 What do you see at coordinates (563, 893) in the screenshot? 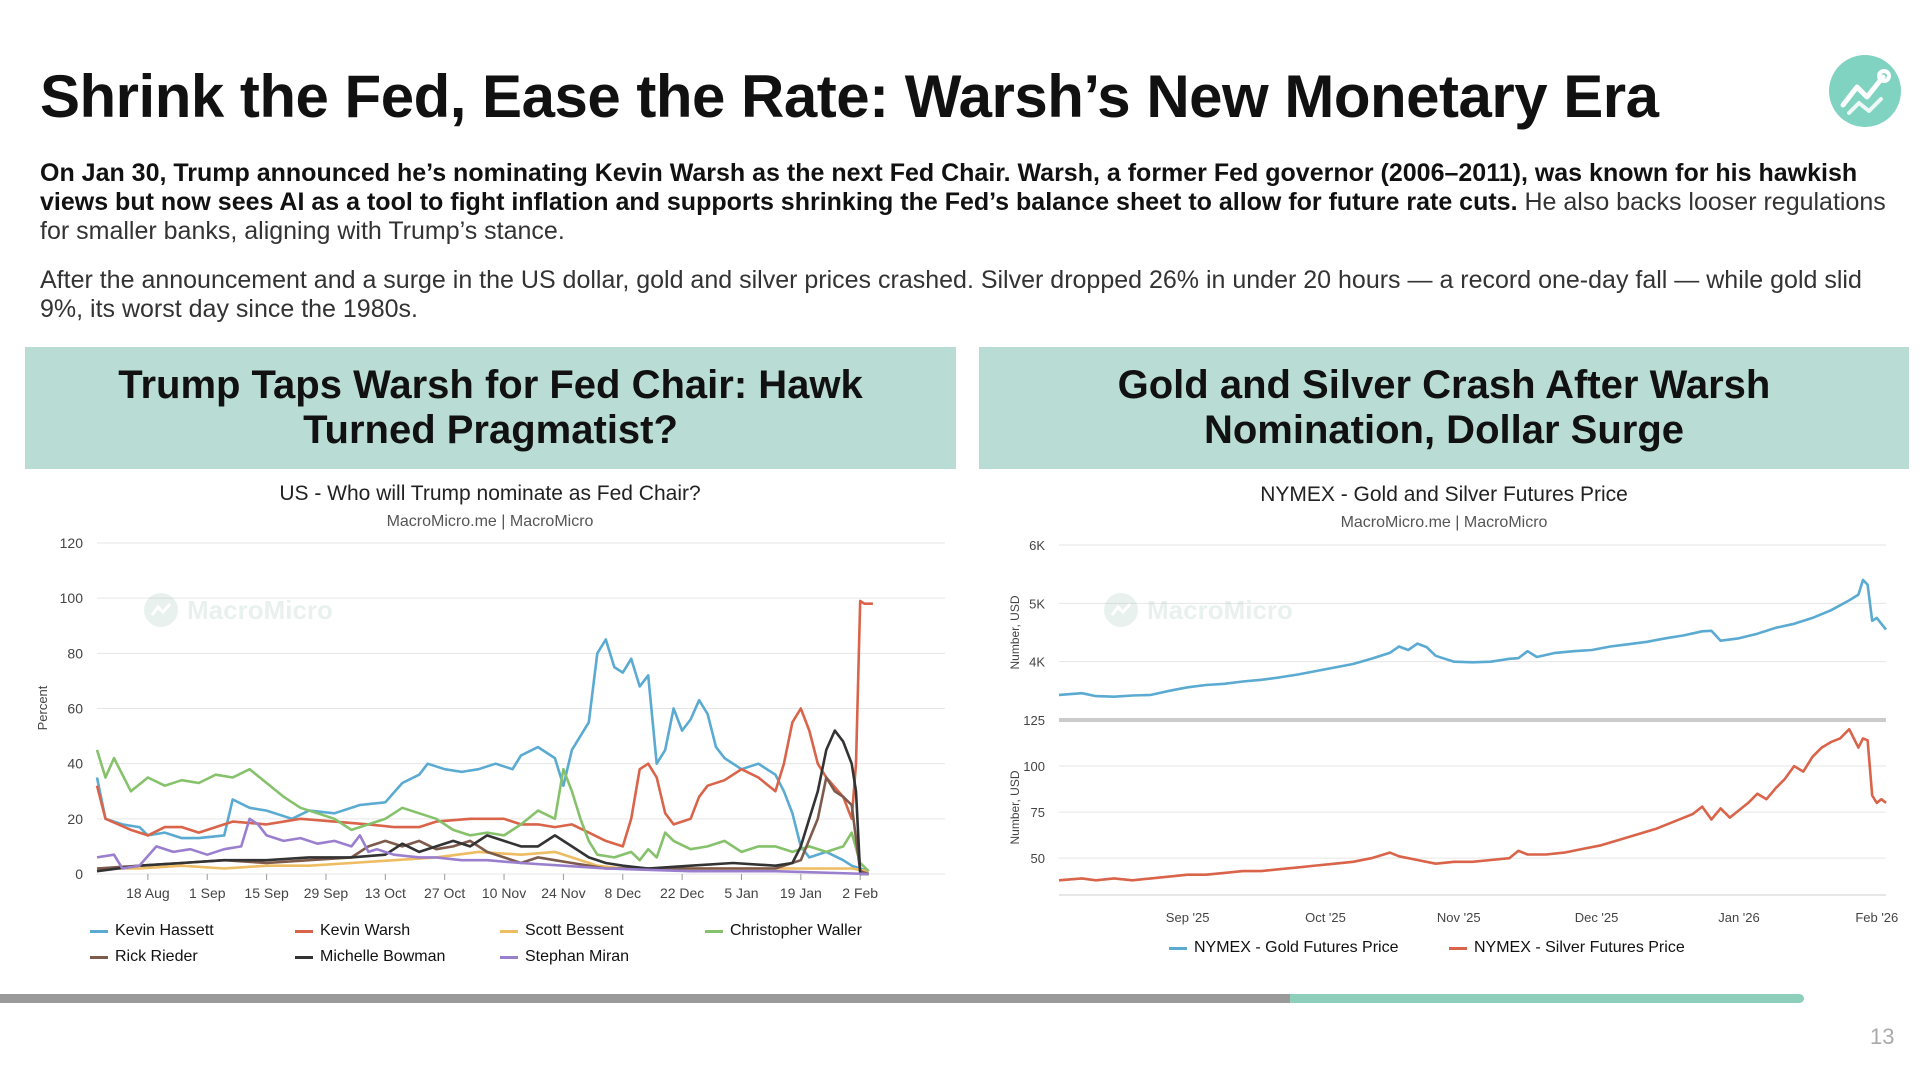
I see `x-tick-label: 24 Nov` at bounding box center [563, 893].